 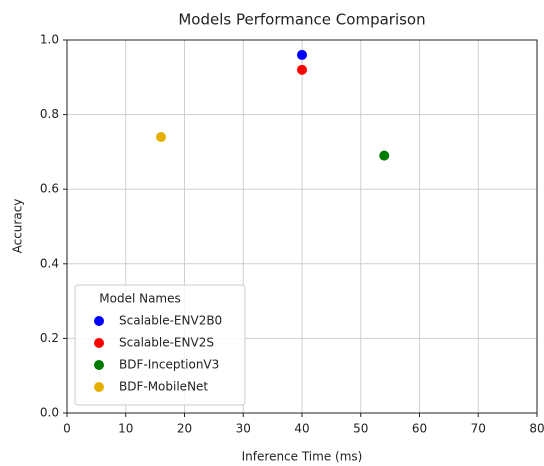 I want to click on y-tick-label: 0.8, so click(x=49, y=114).